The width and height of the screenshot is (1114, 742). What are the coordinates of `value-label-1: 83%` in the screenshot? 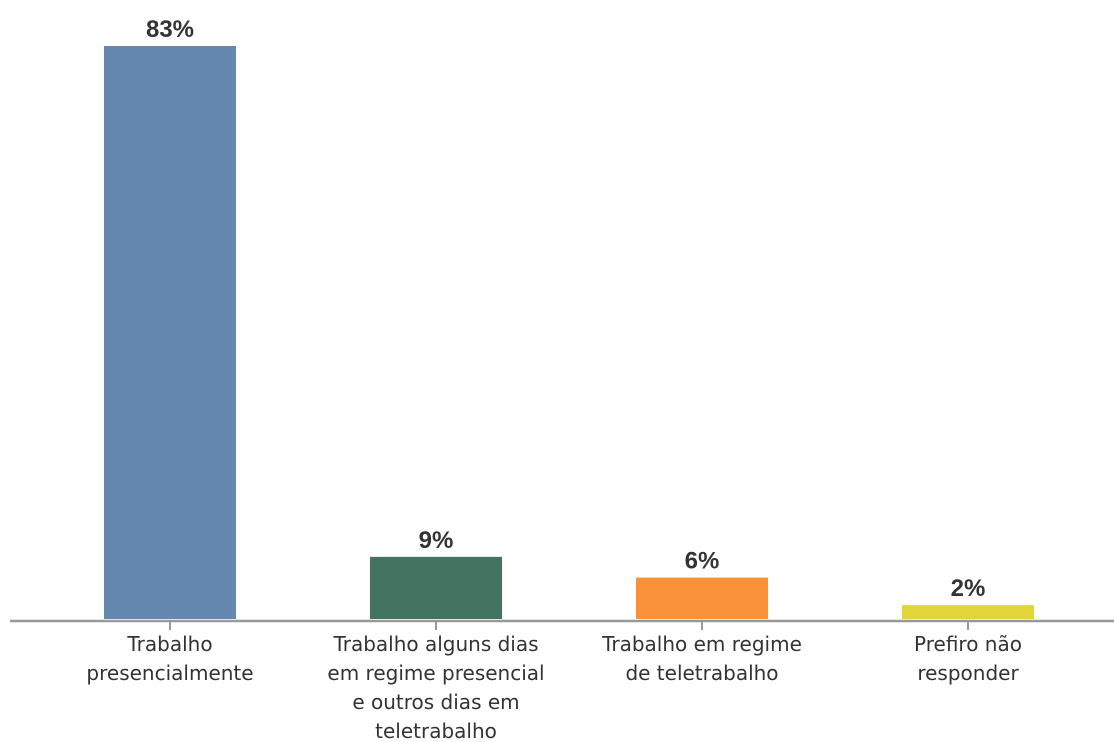 It's located at (170, 29).